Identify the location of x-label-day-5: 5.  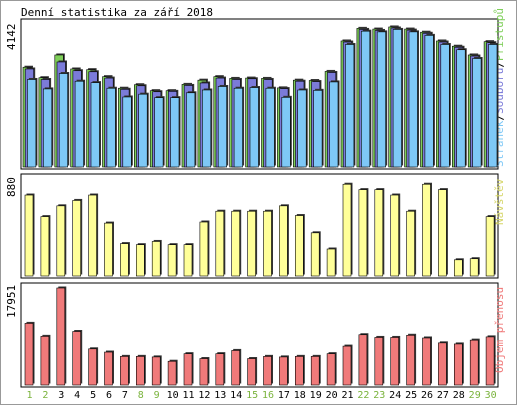
(93, 395).